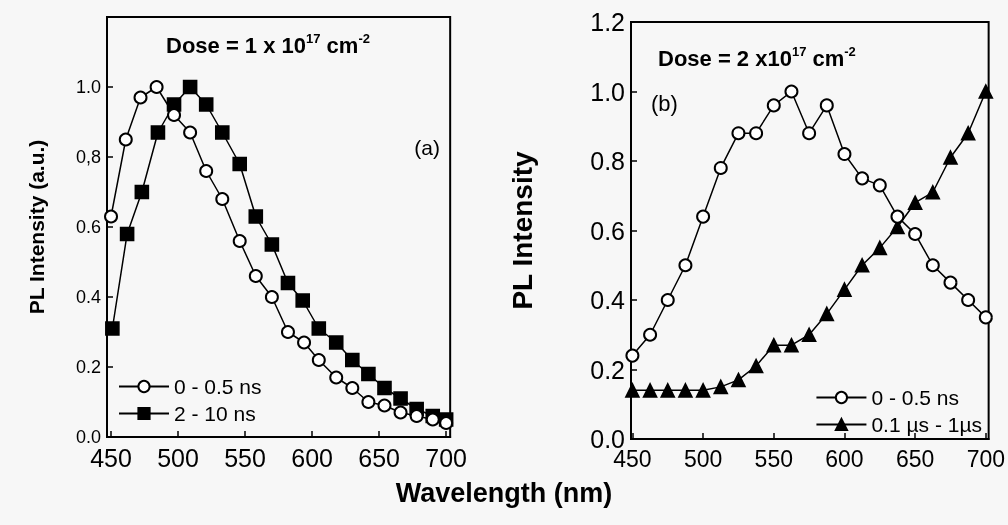 The width and height of the screenshot is (1008, 525). What do you see at coordinates (607, 22) in the screenshot?
I see `y-tick-label: 1.2` at bounding box center [607, 22].